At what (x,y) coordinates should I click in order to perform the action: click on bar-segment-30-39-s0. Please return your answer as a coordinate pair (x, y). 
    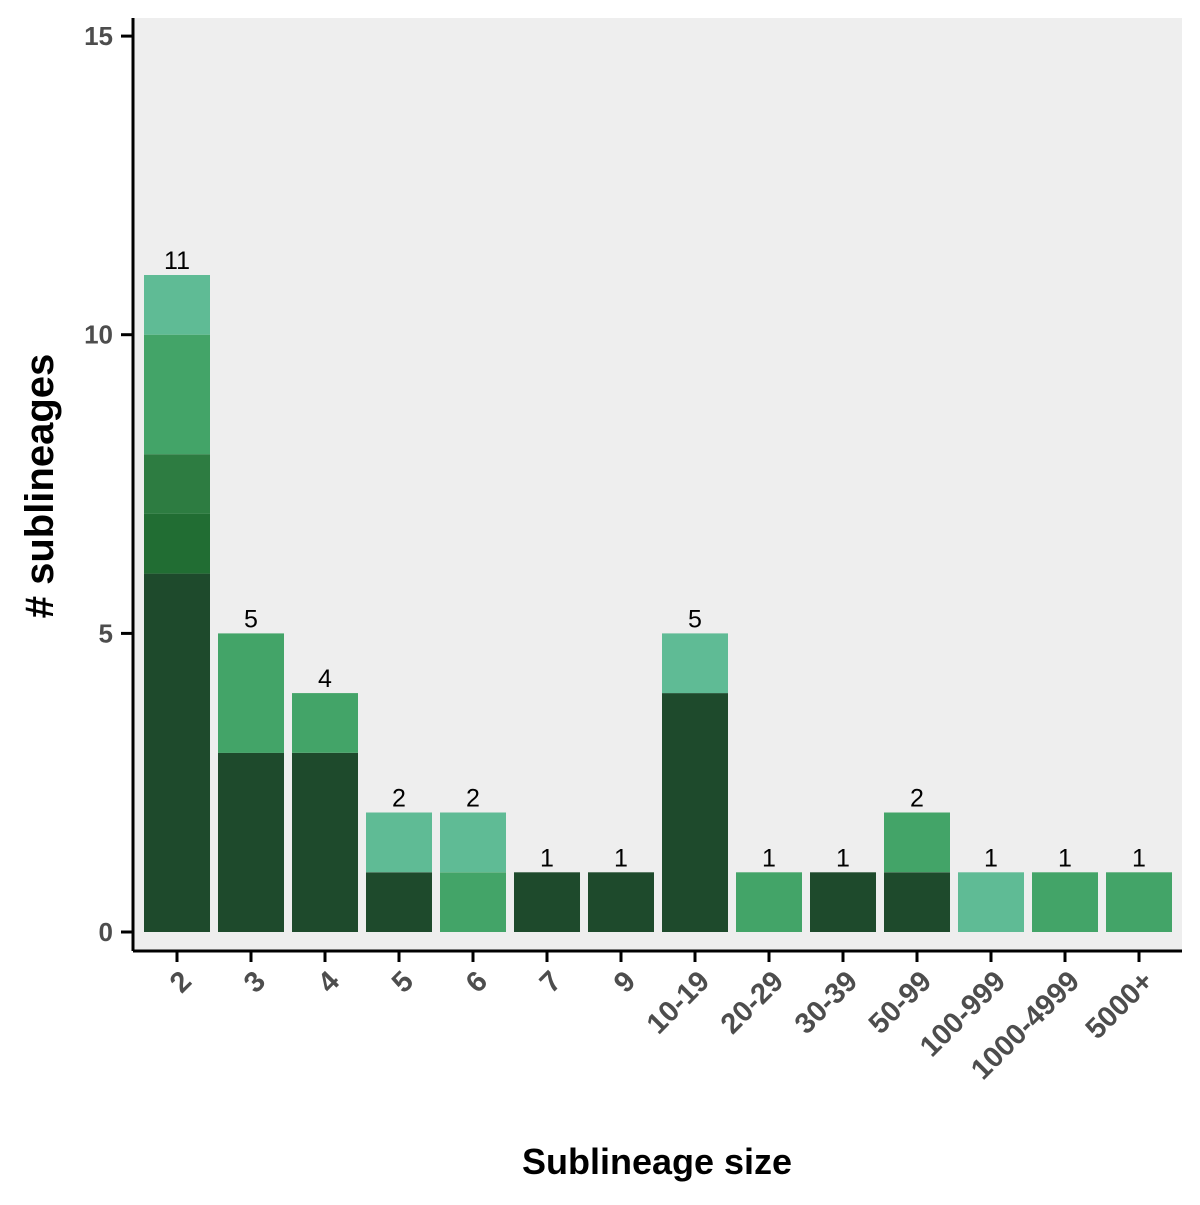
    Looking at the image, I should click on (843, 902).